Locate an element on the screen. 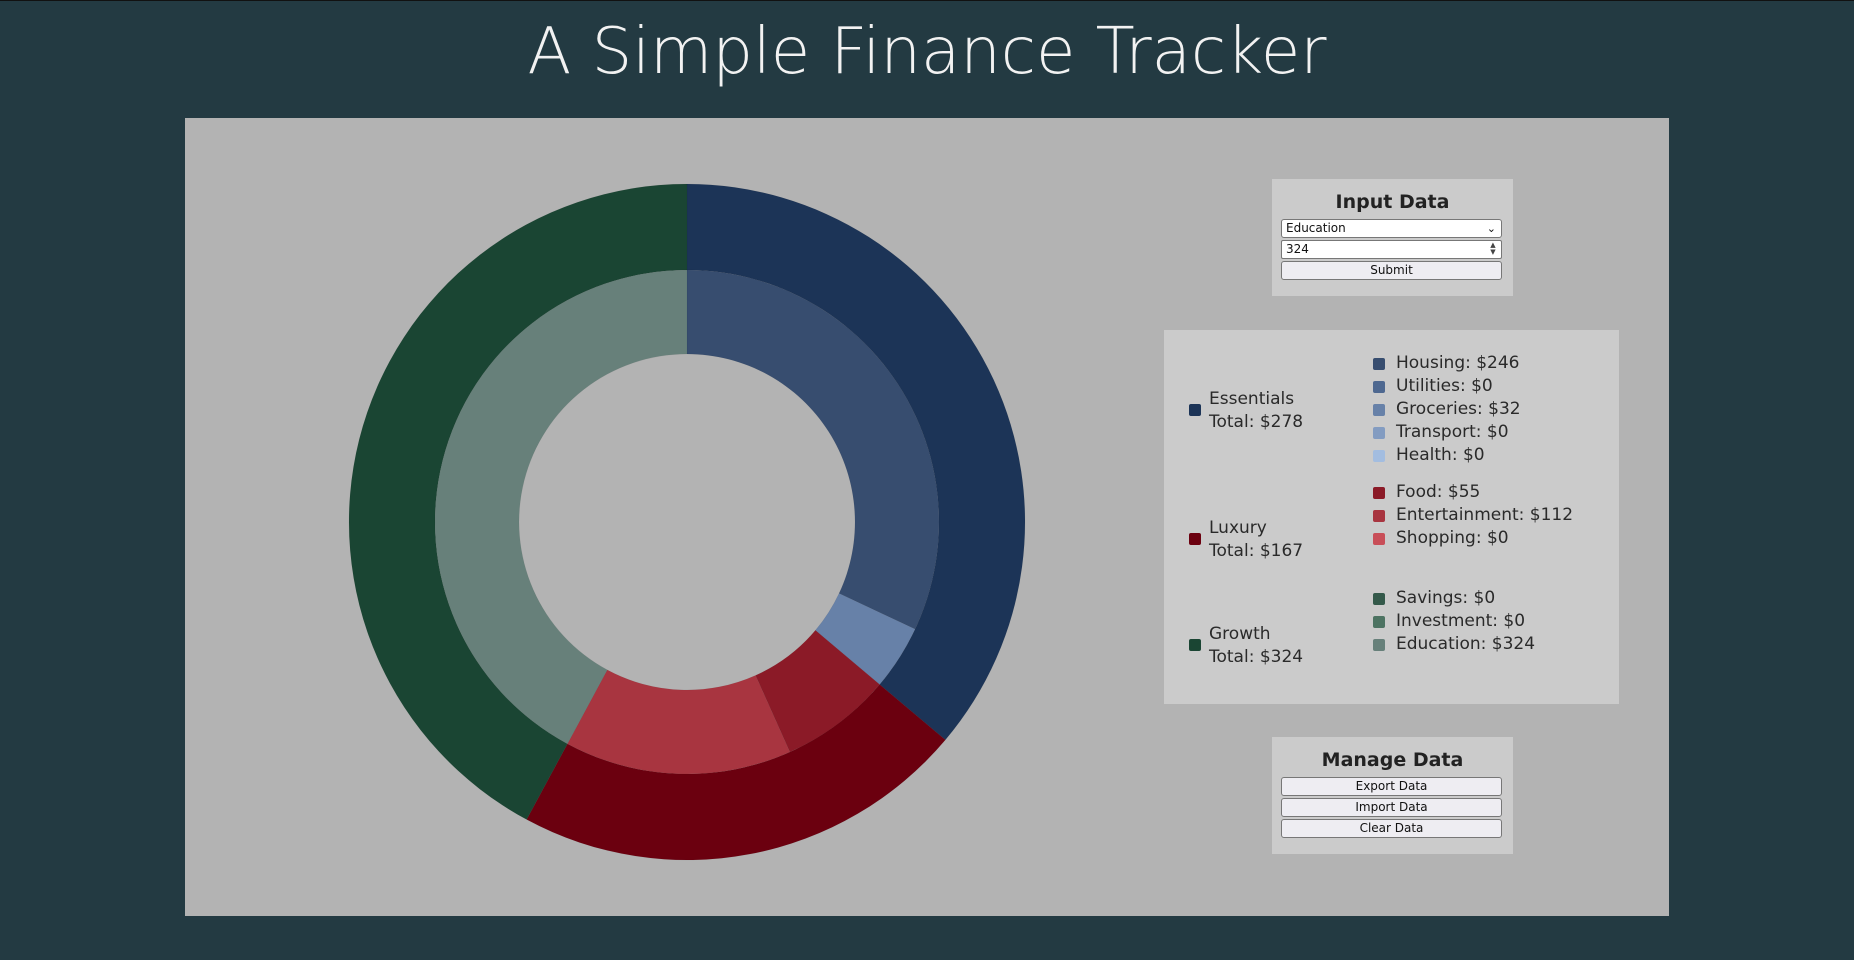  legend-item: Entertainment: $112 is located at coordinates (1473, 515).